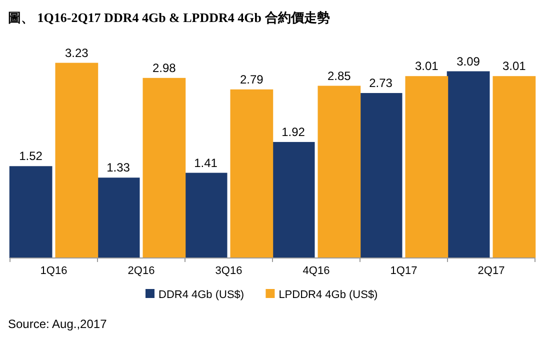  What do you see at coordinates (141, 271) in the screenshot?
I see `x-tick-label: 2Q16` at bounding box center [141, 271].